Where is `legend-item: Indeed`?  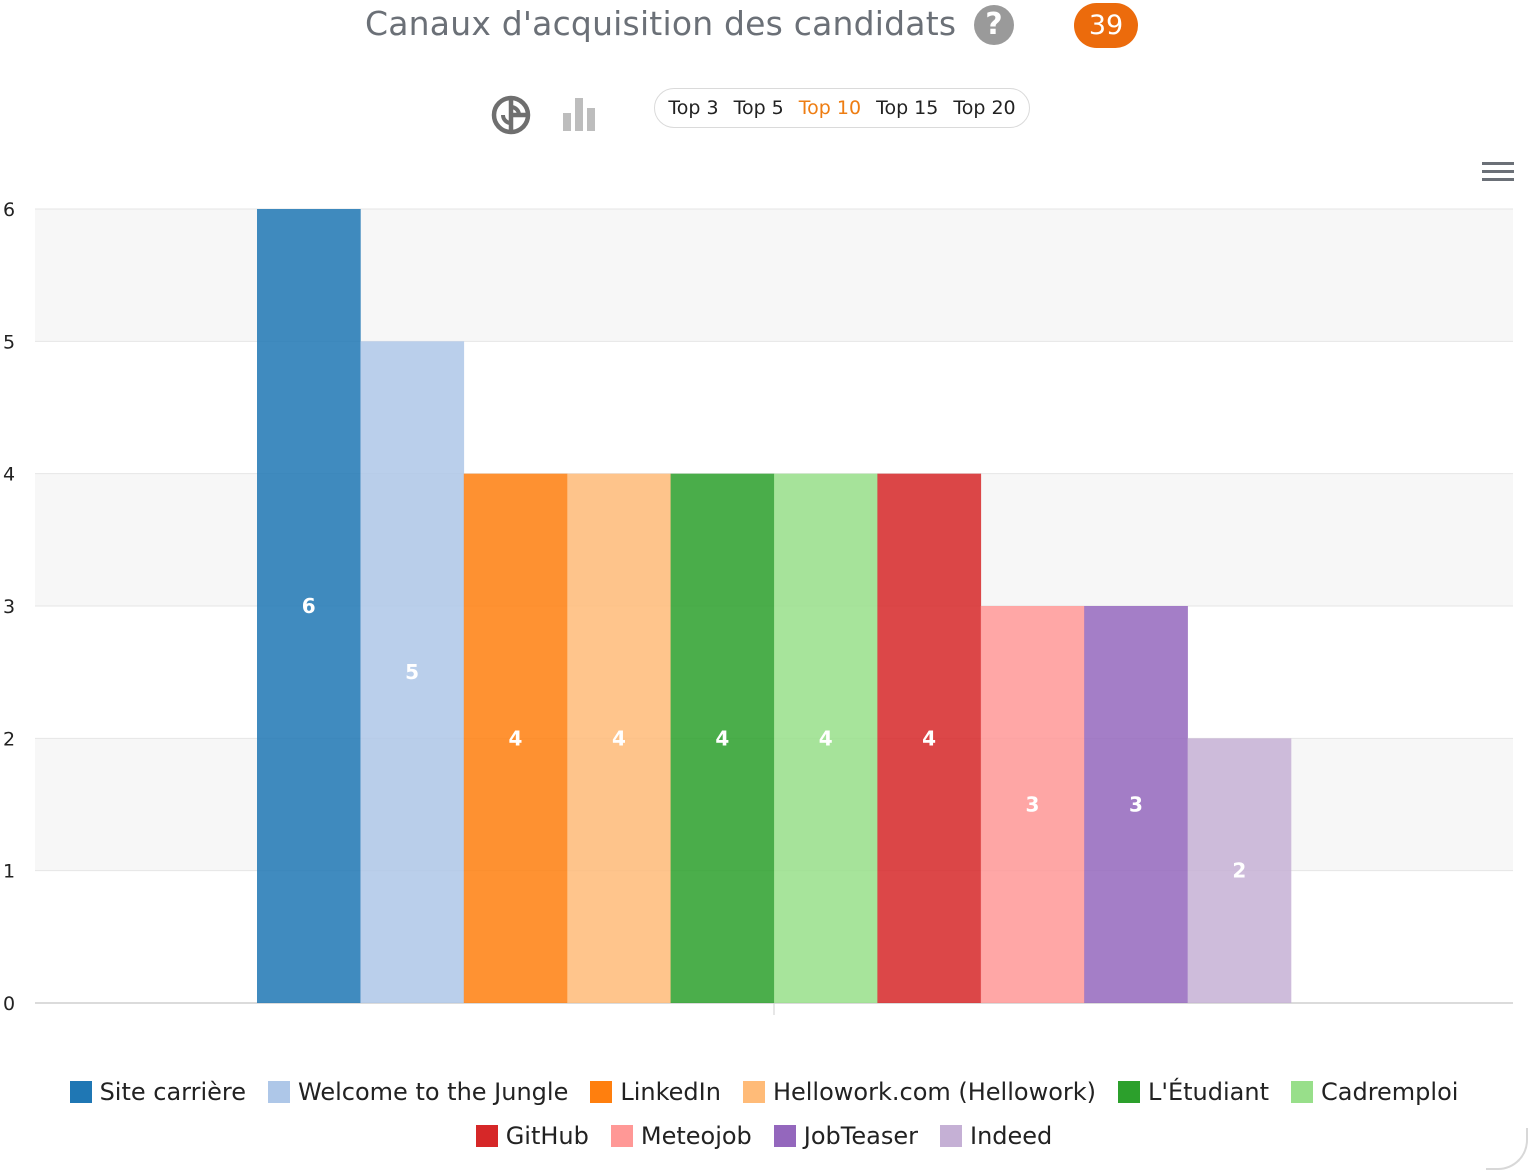 legend-item: Indeed is located at coordinates (996, 1136).